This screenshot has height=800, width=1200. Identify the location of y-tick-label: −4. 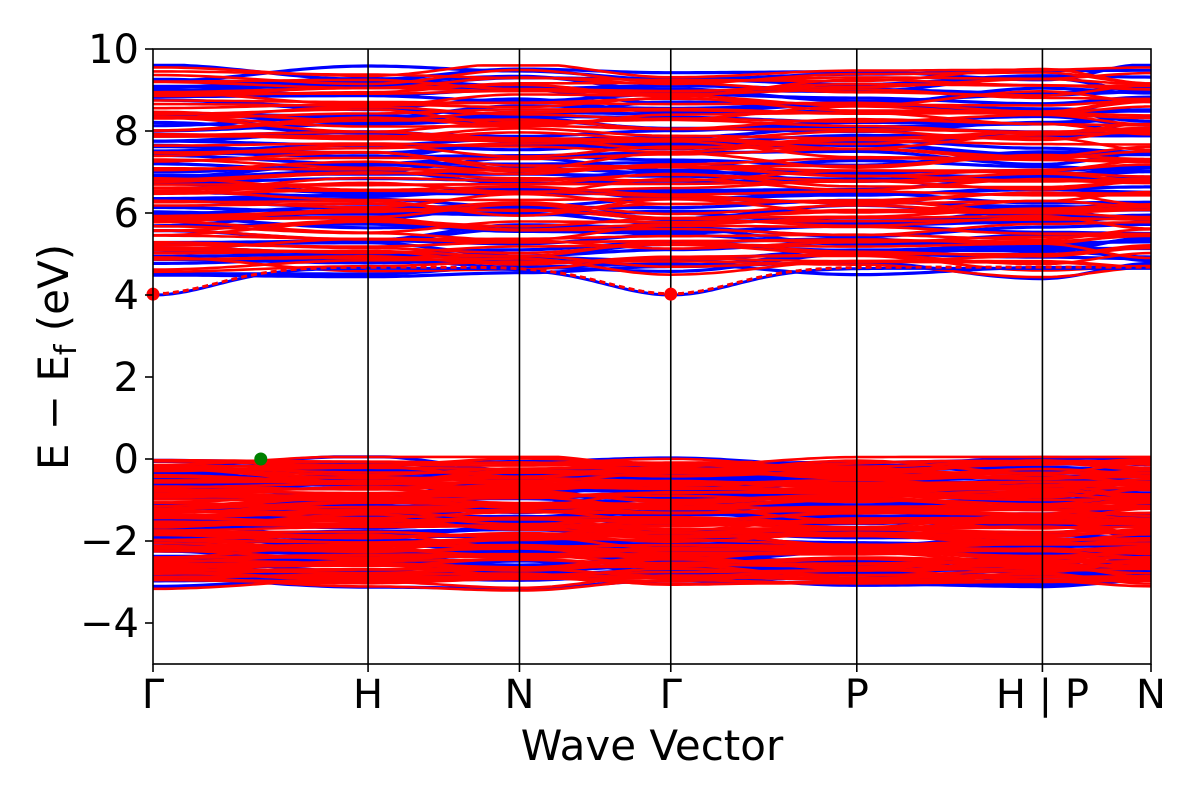
(109, 624).